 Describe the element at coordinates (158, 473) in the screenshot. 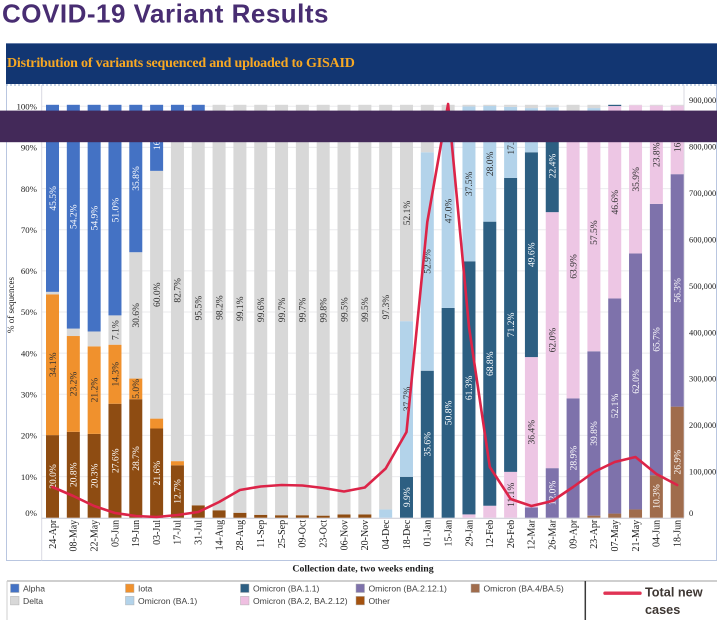

I see `svg-text: 21.6%` at that location.